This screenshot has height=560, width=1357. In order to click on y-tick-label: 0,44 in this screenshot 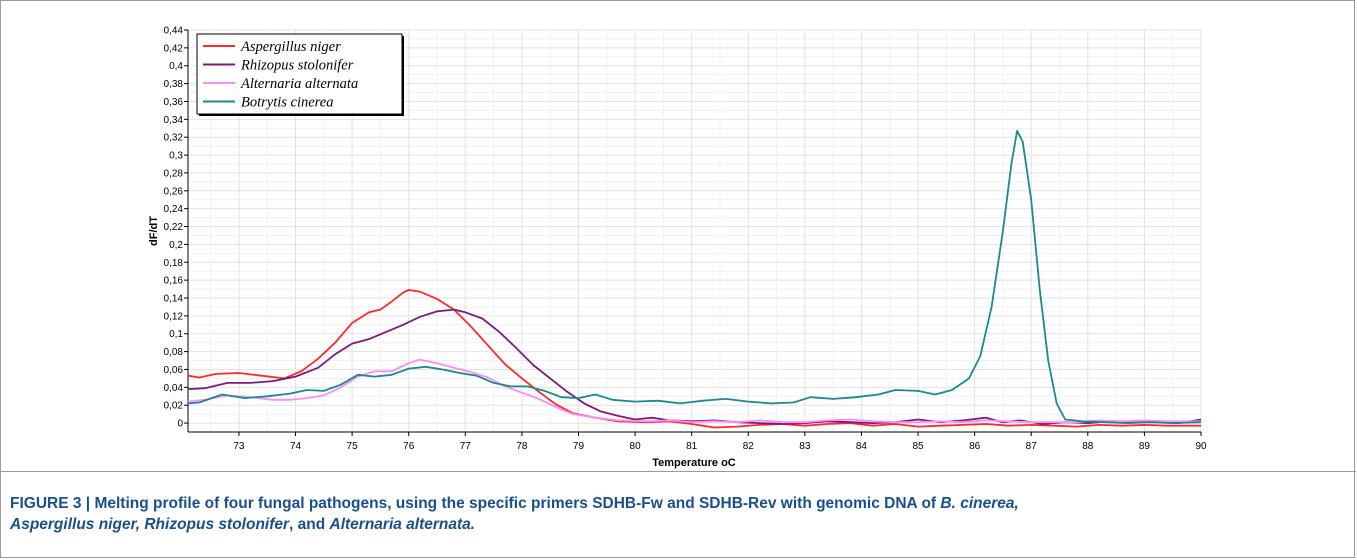, I will do `click(174, 31)`.